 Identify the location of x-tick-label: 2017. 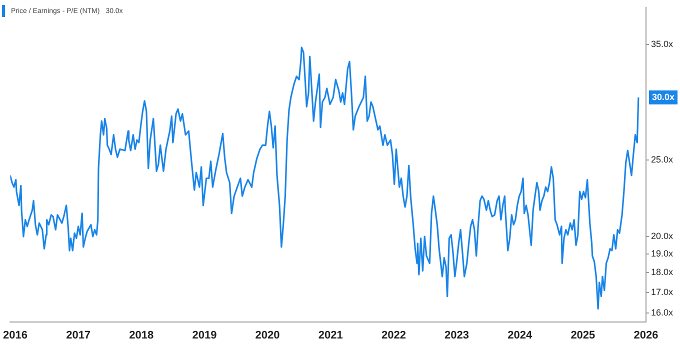
(78, 335).